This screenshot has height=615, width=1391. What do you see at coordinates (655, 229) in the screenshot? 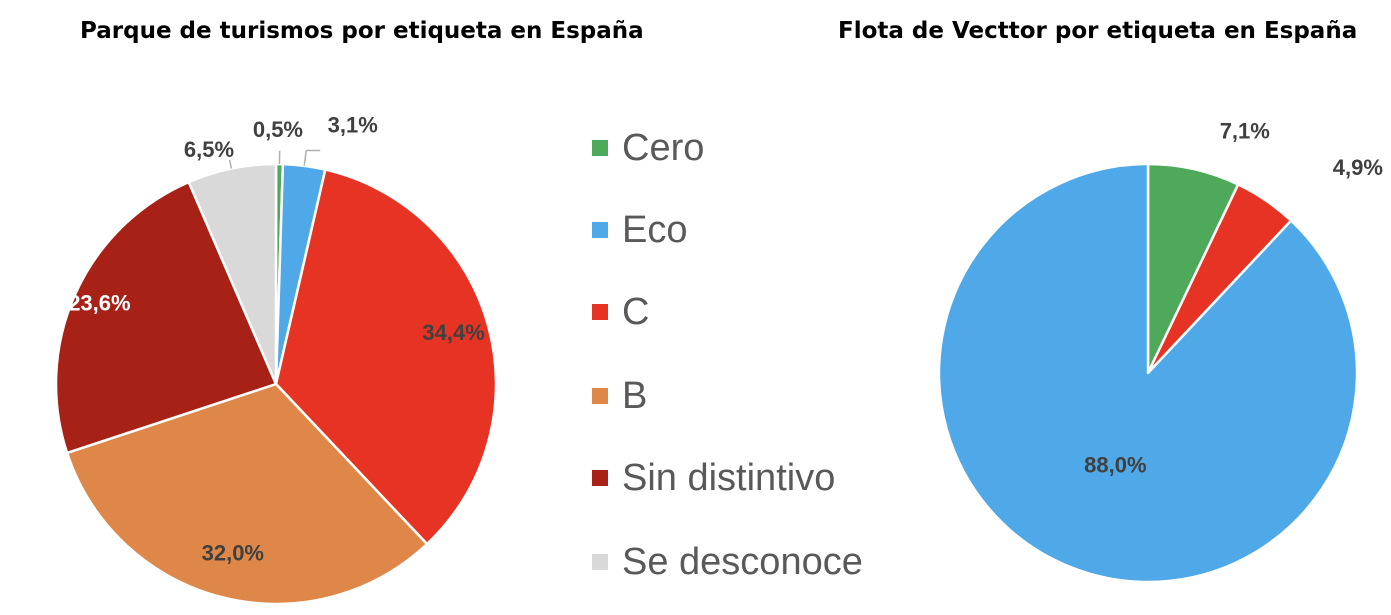
I see `legend-label-eco: Eco` at bounding box center [655, 229].